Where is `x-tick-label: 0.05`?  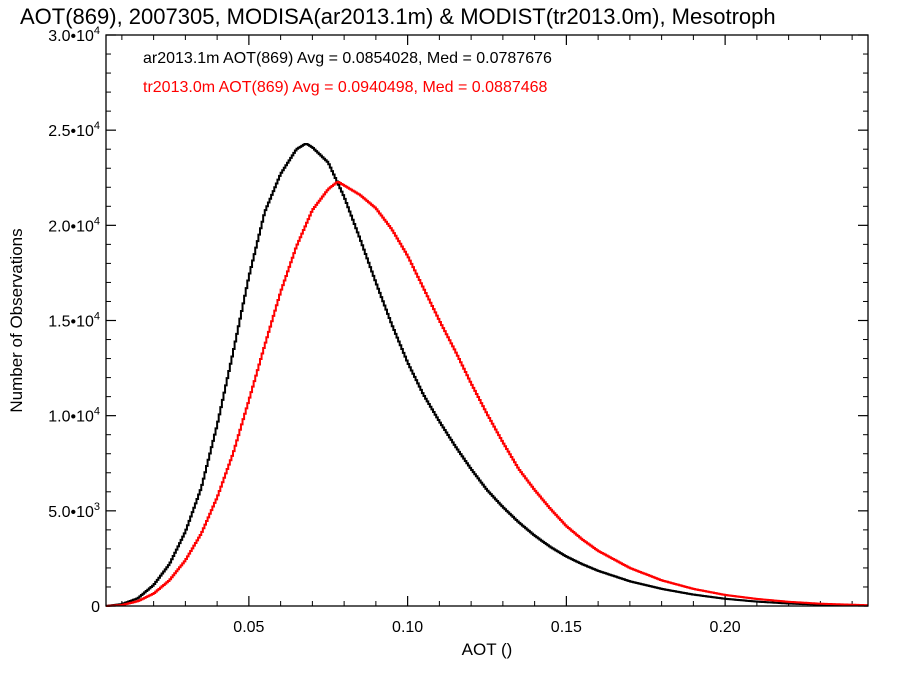
x-tick-label: 0.05 is located at coordinates (248, 627).